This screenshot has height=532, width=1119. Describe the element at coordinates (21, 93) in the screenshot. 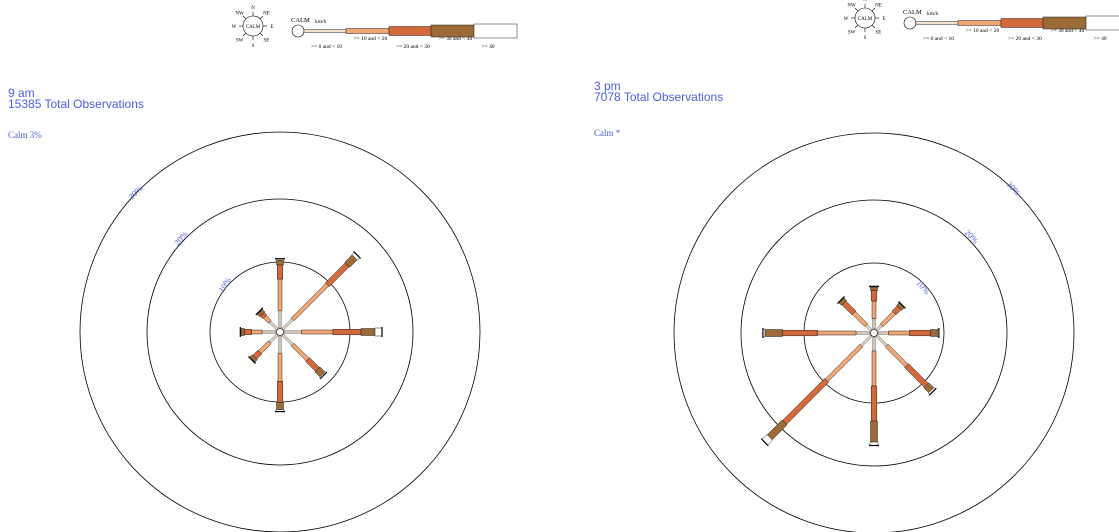

I see `title-time: 9 am` at that location.